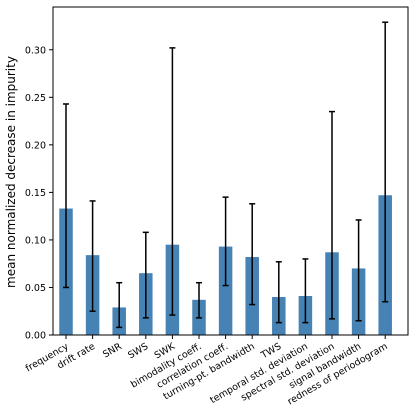 The image size is (416, 416). I want to click on y-axis-title: mean normalized decrease in impurity, so click(11, 172).